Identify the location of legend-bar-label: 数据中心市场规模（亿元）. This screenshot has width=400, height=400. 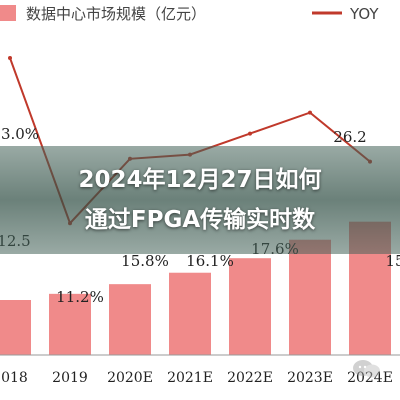
(116, 14).